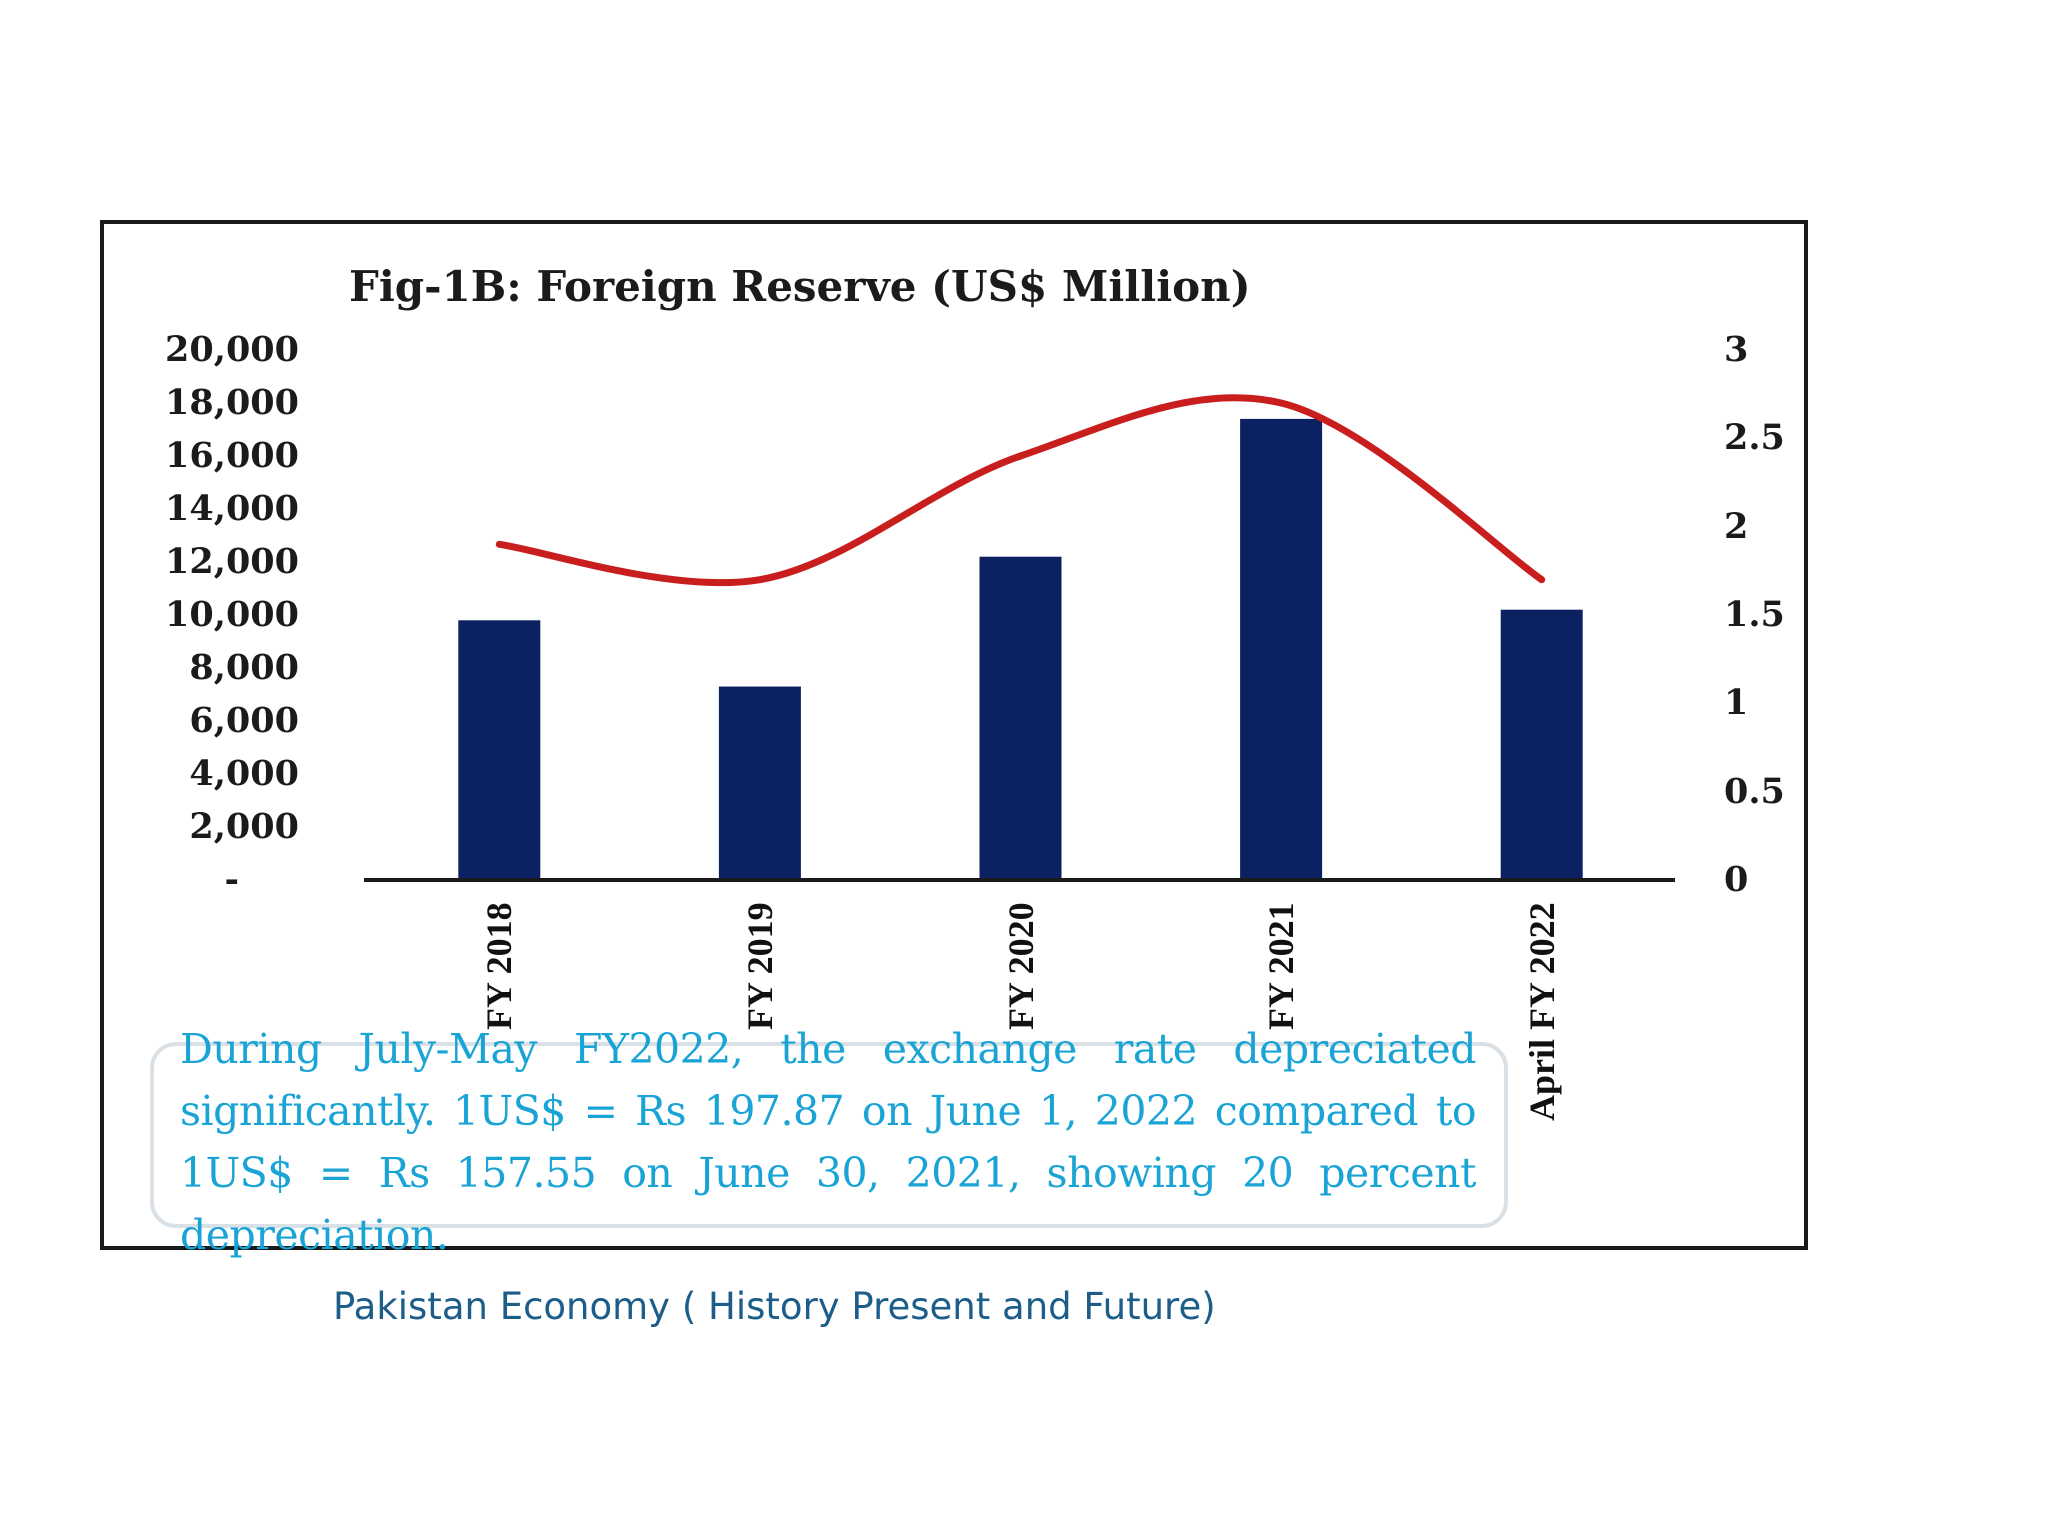  I want to click on x-tick-label: FY 2018, so click(499, 966).